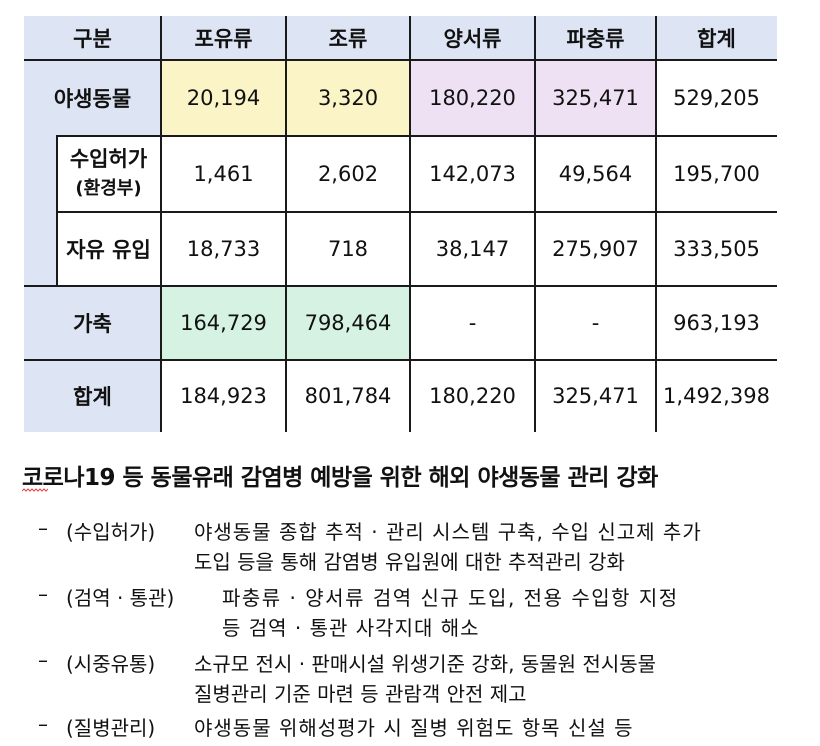  I want to click on table-cell: 2,602, so click(348, 174).